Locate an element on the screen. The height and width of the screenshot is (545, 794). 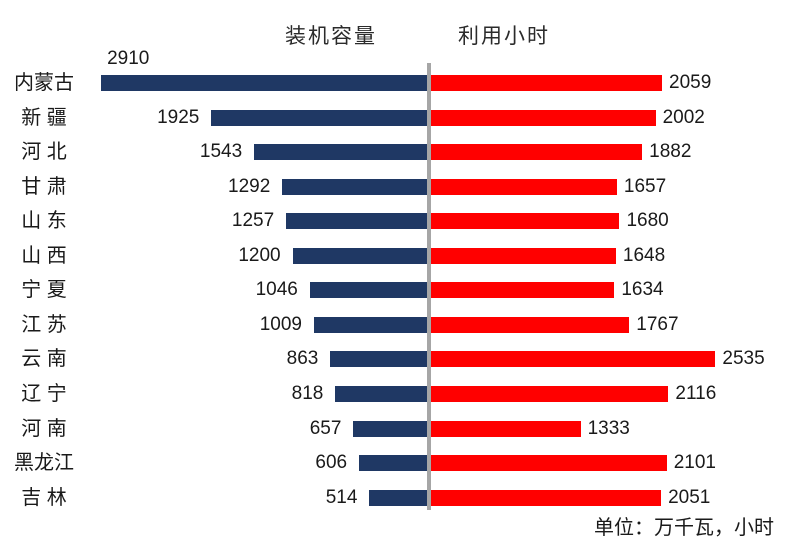
category-label: 黑龙江 is located at coordinates (44, 463).